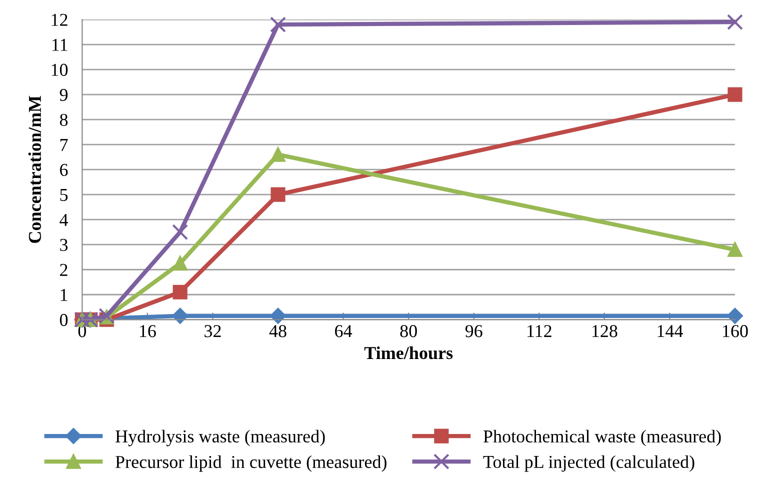 The width and height of the screenshot is (768, 488). Describe the element at coordinates (220, 438) in the screenshot. I see `legend-label: Hydrolysis waste (measured)` at that location.